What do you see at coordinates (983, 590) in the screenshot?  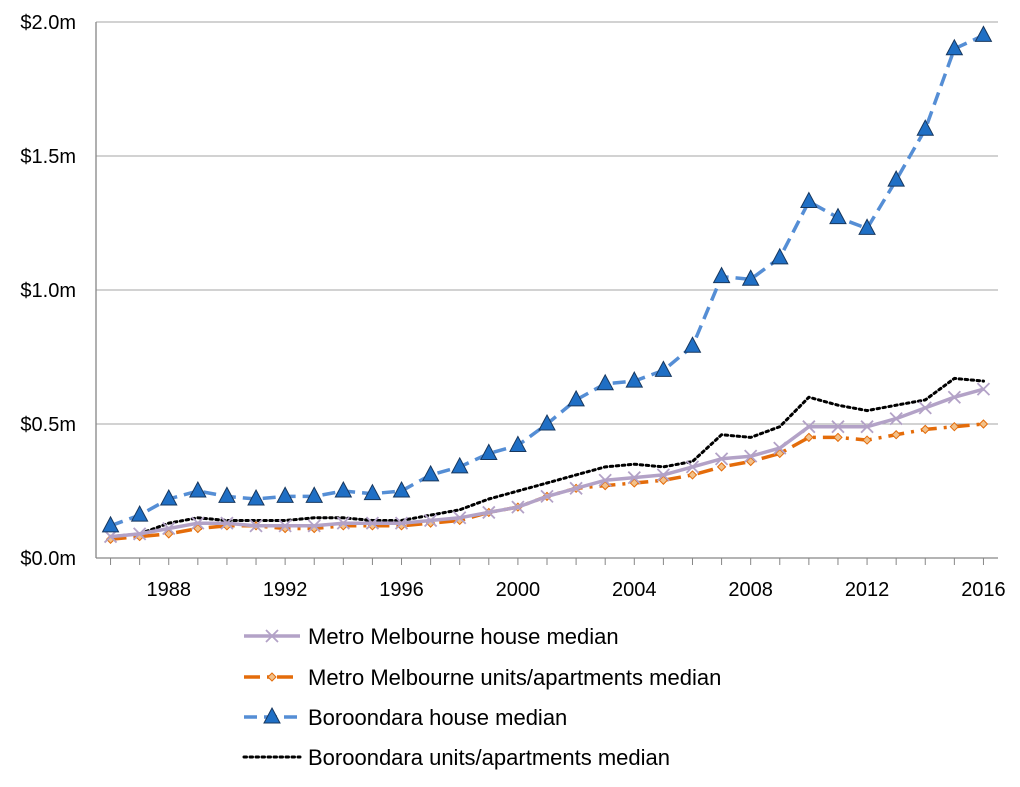 I see `x-tick-label: 2016` at bounding box center [983, 590].